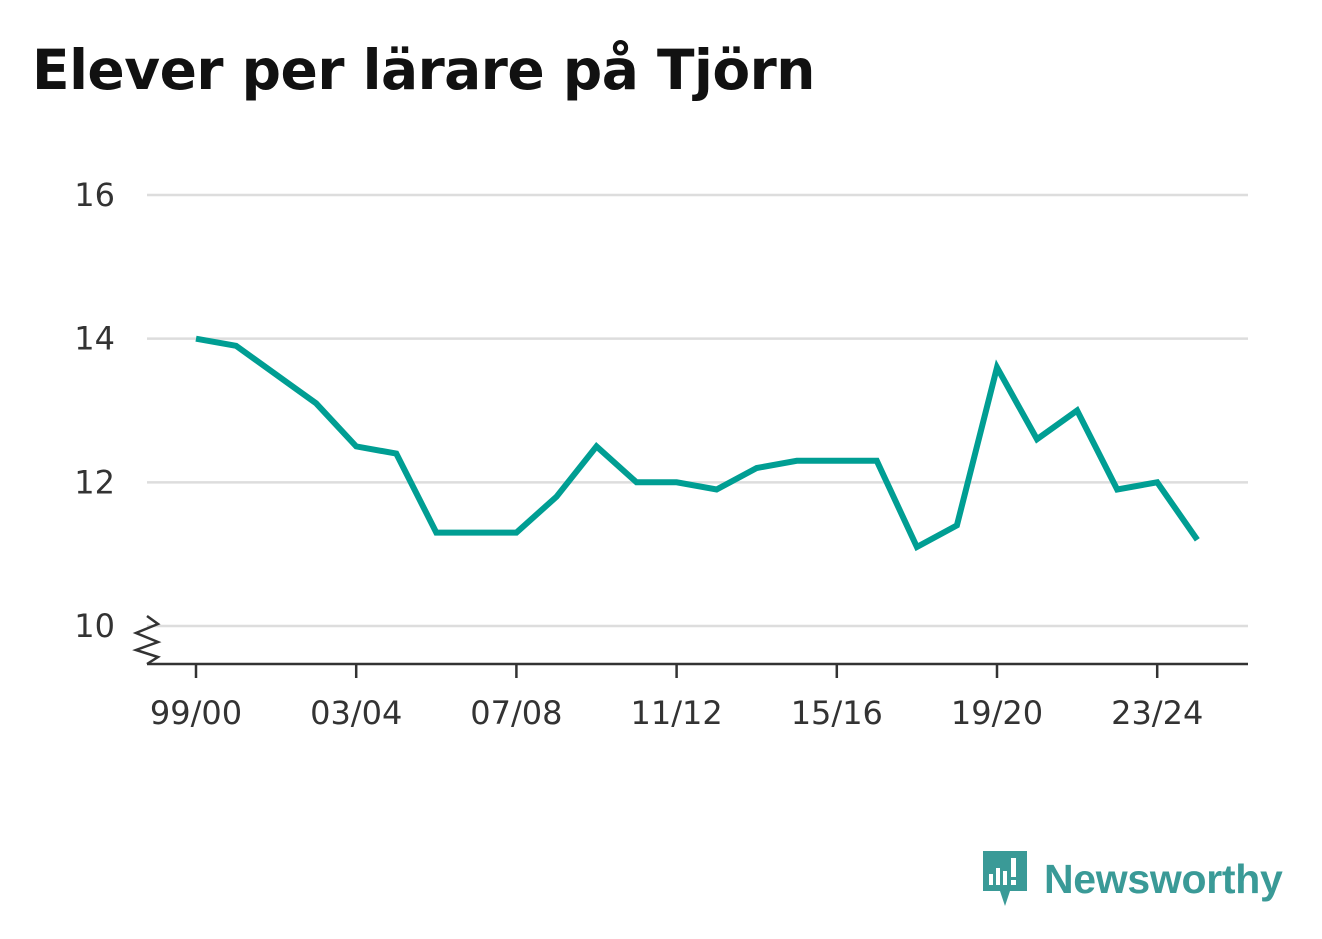  I want to click on brand-logo: Newsworthy, so click(1131, 879).